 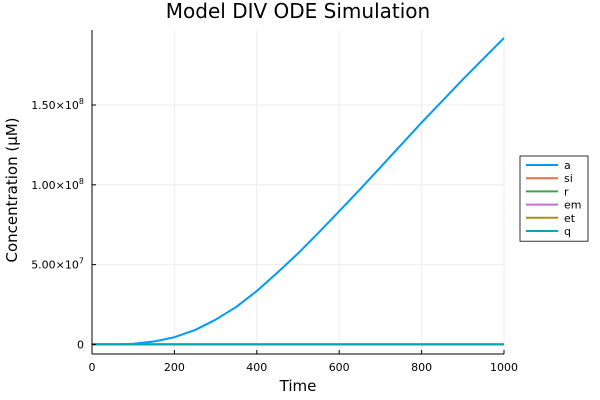 I want to click on legend-label-a: a, so click(x=567, y=165).